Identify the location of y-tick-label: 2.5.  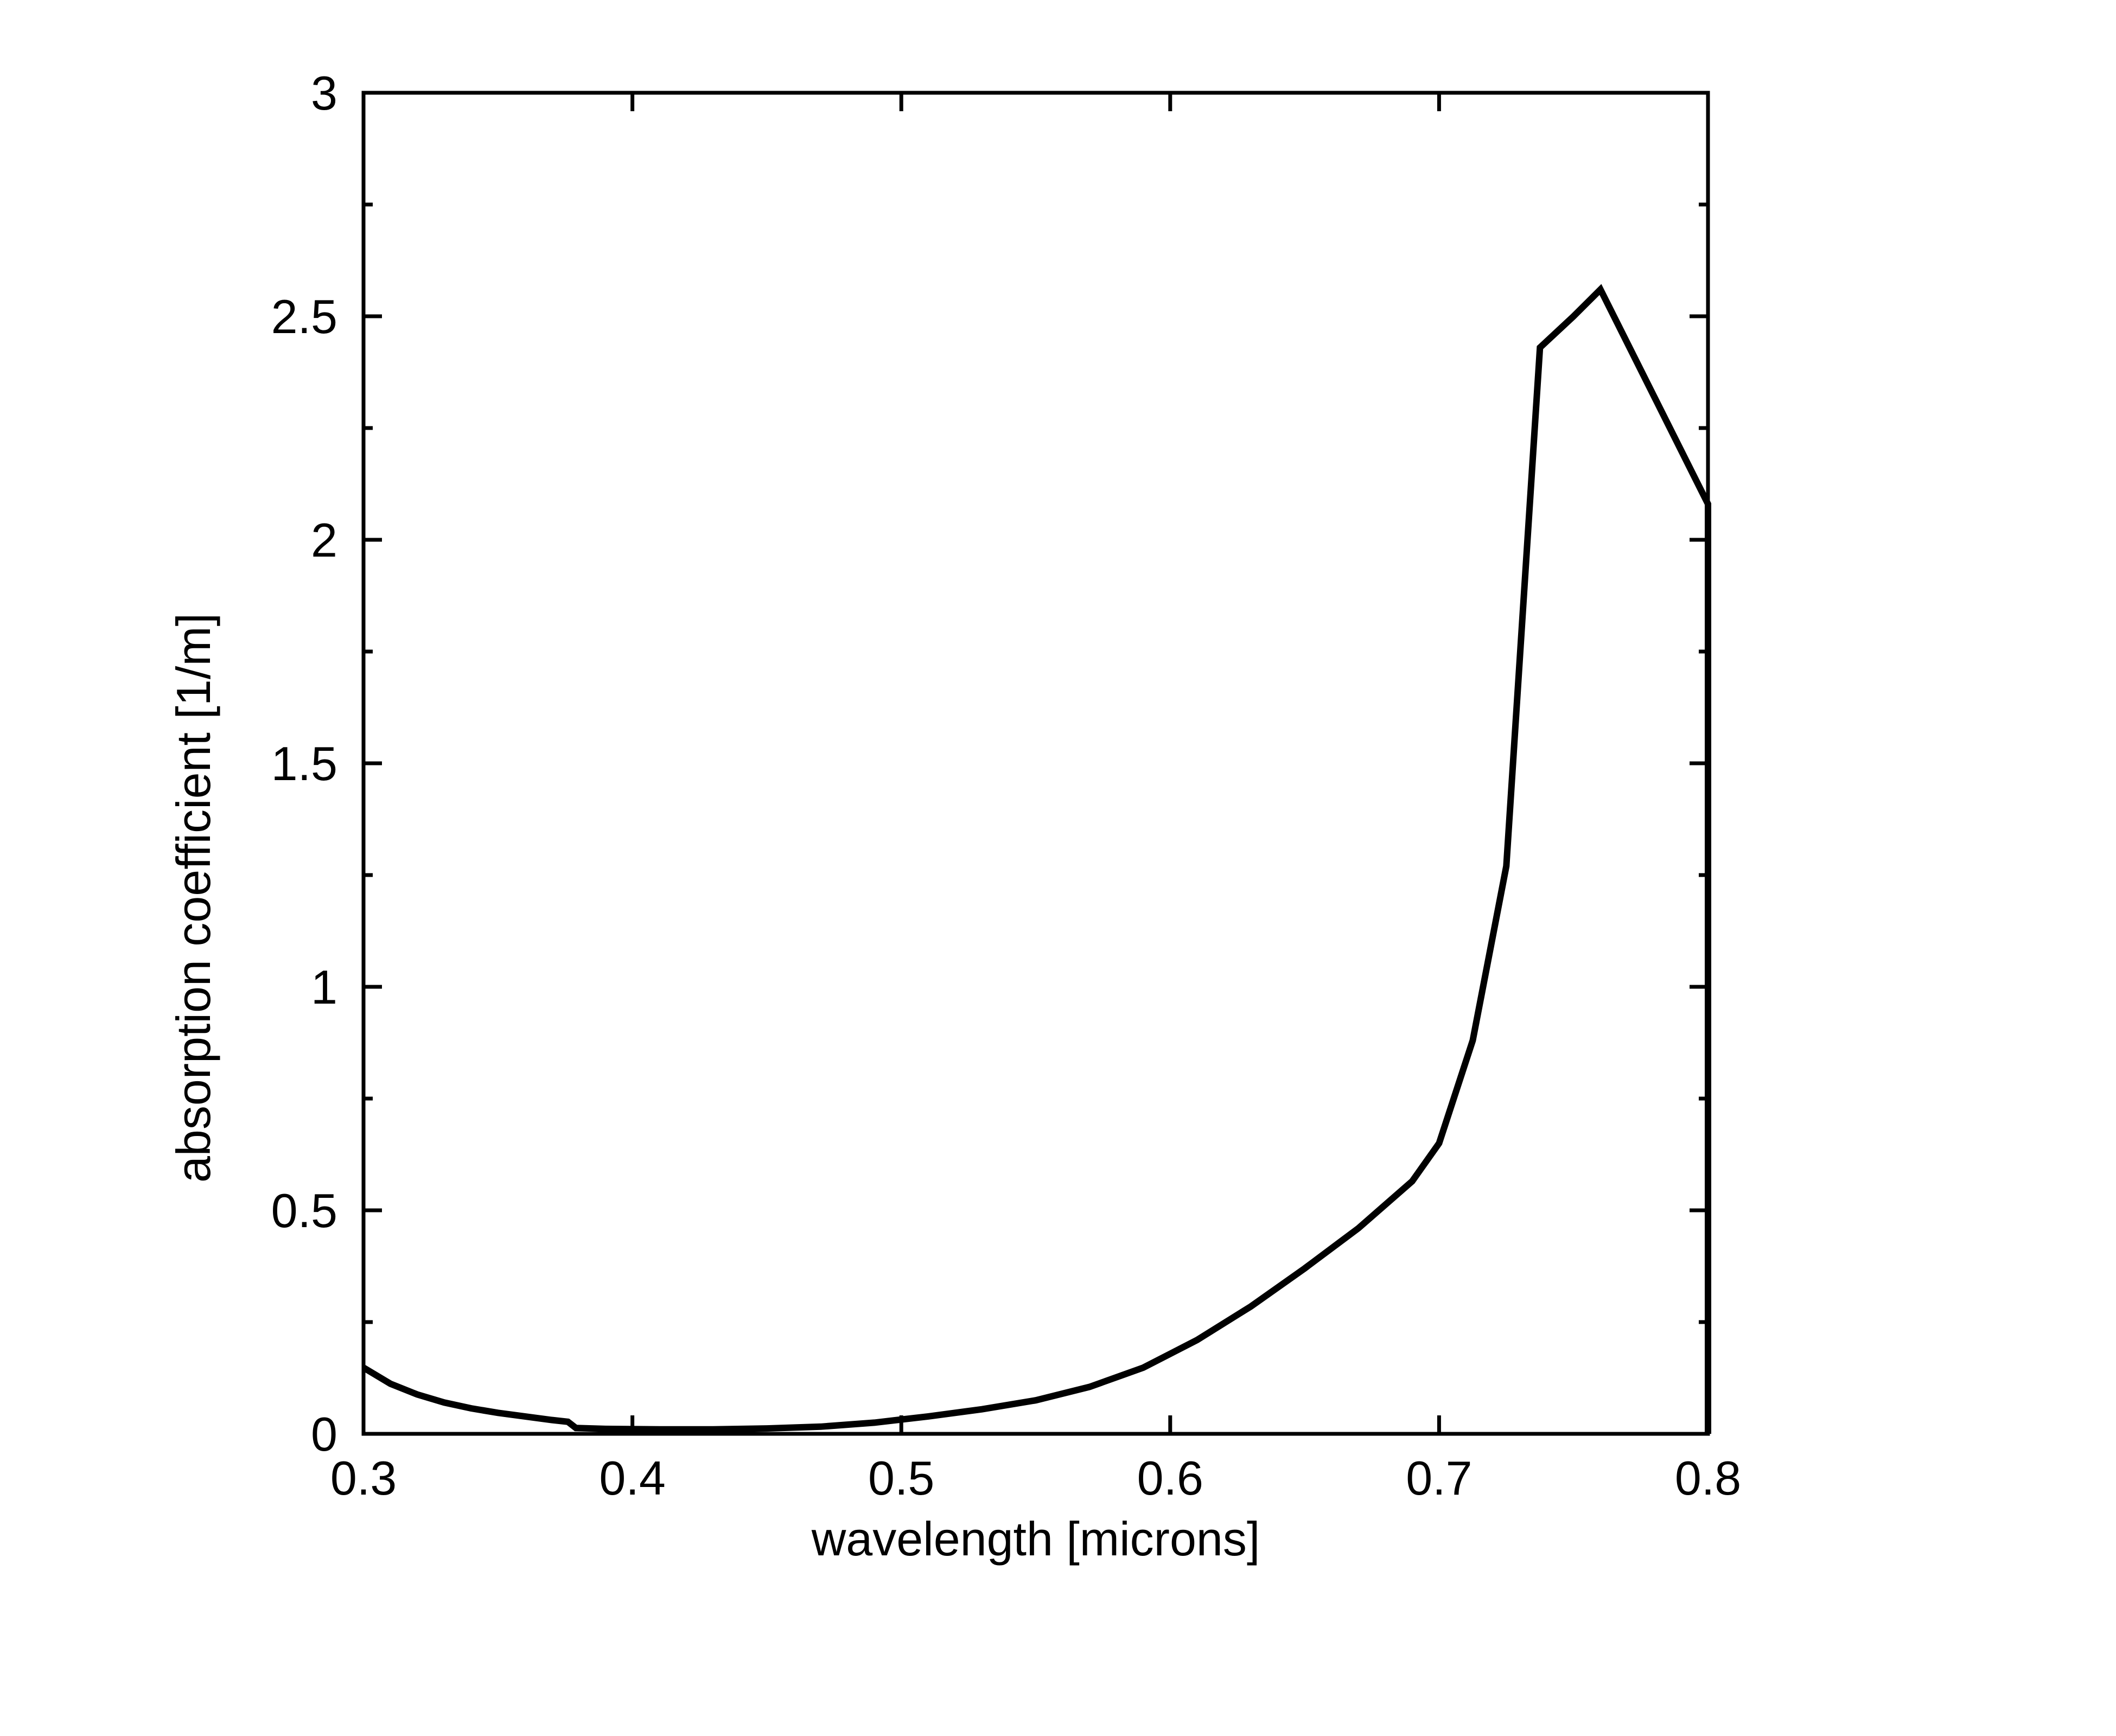
(304, 316).